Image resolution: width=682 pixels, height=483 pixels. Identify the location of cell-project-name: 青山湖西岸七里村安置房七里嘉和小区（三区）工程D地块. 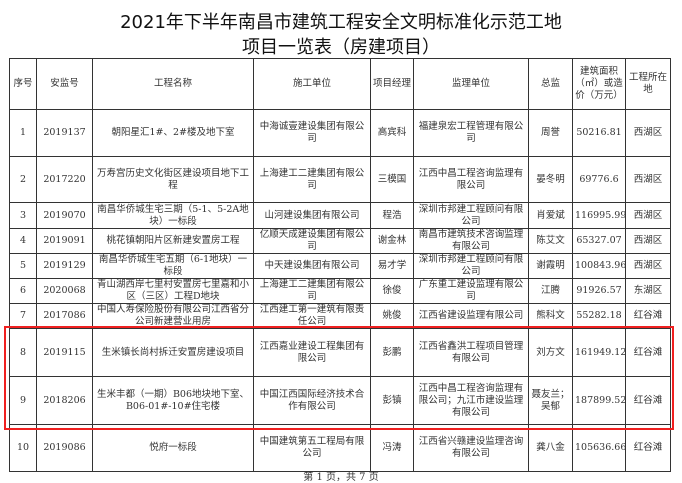
(173, 291).